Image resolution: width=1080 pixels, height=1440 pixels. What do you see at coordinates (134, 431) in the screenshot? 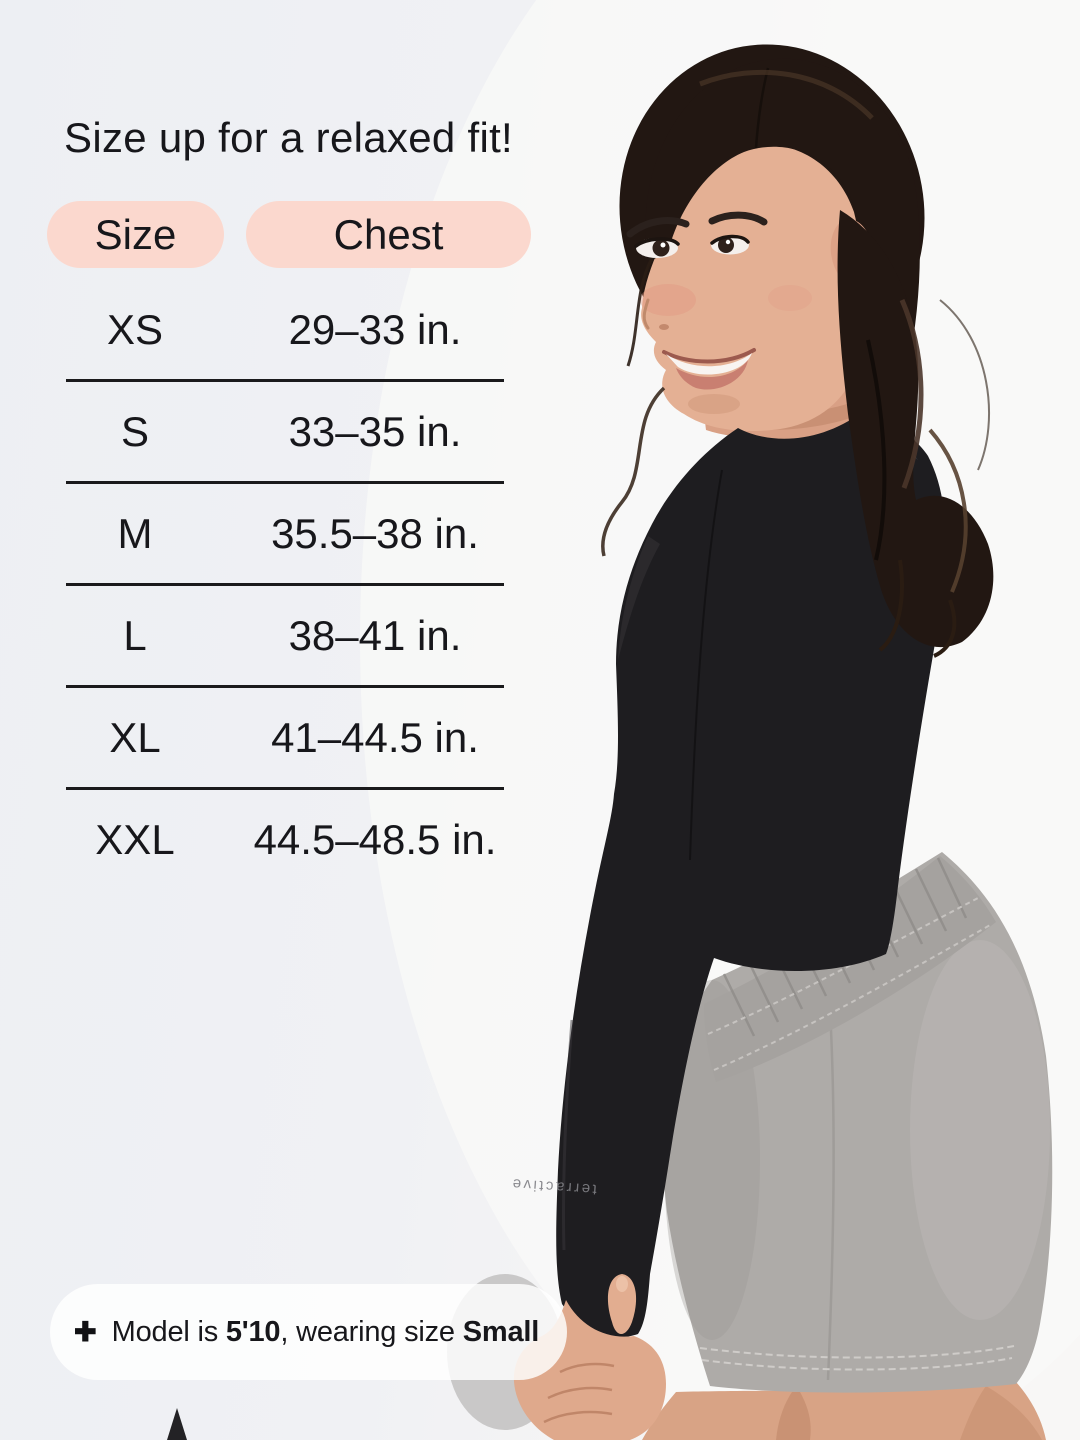
I see `size-cell: S` at bounding box center [134, 431].